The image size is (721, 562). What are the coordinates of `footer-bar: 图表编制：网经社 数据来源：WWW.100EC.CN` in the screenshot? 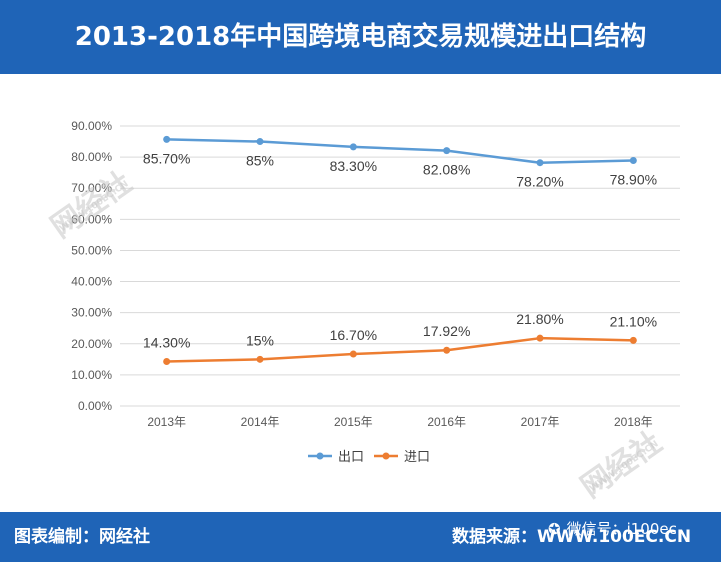 It's located at (360, 537).